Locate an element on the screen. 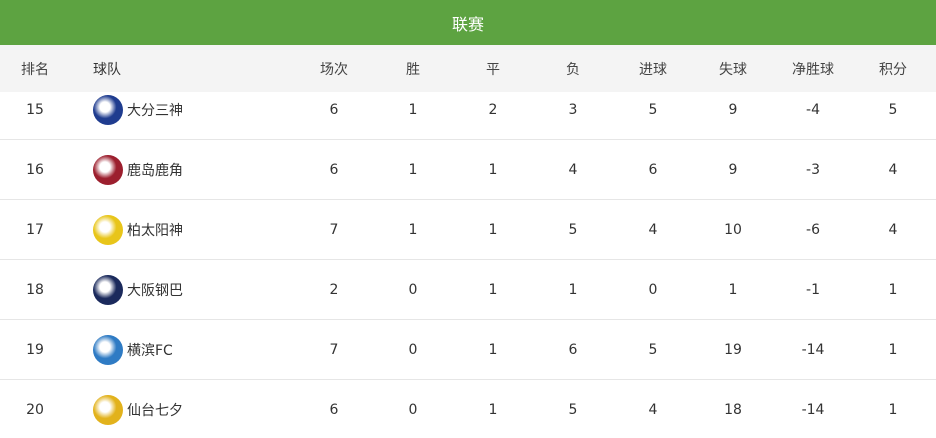 The width and height of the screenshot is (936, 438). vegalta-sendai-logo is located at coordinates (108, 409).